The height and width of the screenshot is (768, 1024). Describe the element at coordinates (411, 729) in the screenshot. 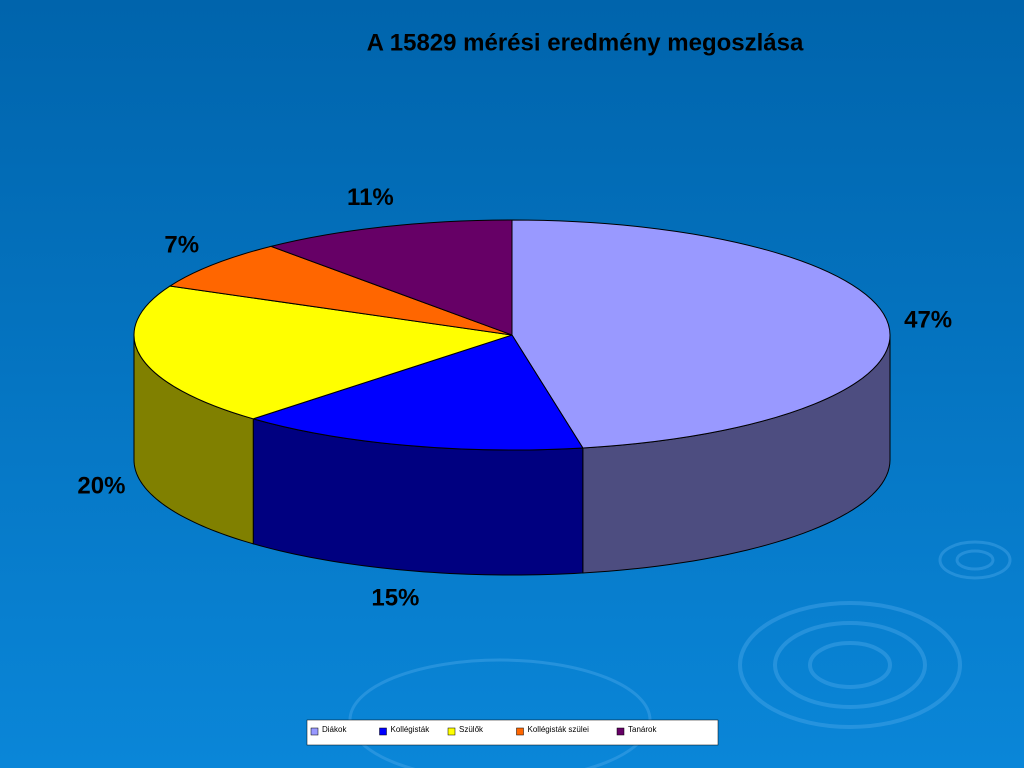

I see `legend-label: Kollégisták` at that location.